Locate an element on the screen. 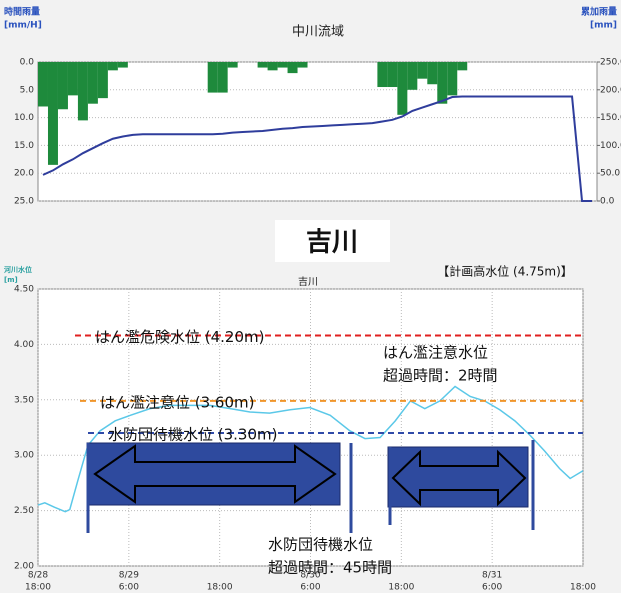 The image size is (621, 593). y2-tick-label: 250.0 is located at coordinates (610, 63).